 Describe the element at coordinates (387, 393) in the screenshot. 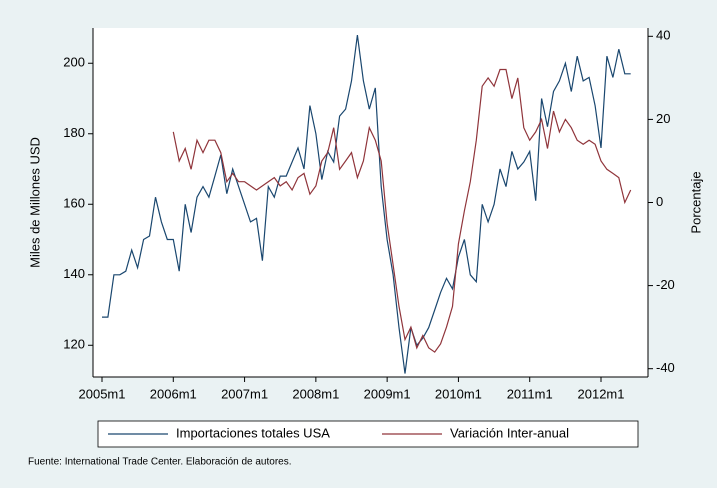

I see `x-tick-label: 2009m1` at that location.